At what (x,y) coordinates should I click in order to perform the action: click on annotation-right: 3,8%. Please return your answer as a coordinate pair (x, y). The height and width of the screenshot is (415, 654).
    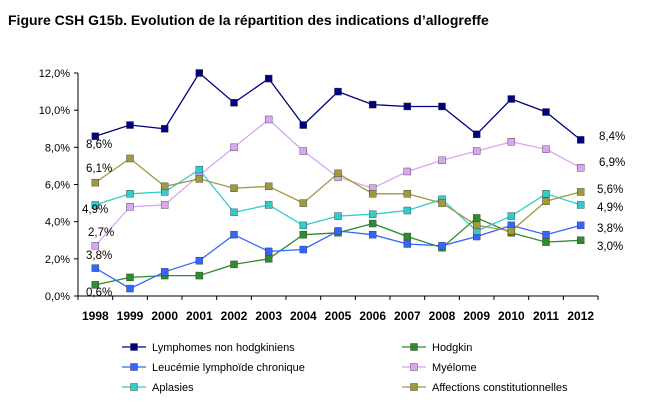
    Looking at the image, I should click on (610, 229).